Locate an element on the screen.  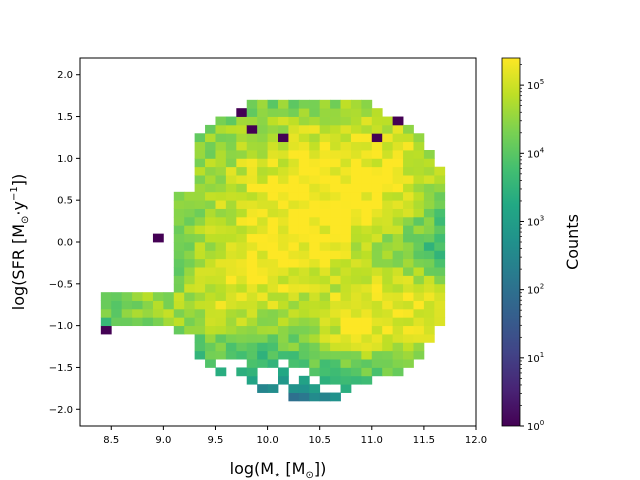
colorbar-tick-label: 102 is located at coordinates (535, 290).